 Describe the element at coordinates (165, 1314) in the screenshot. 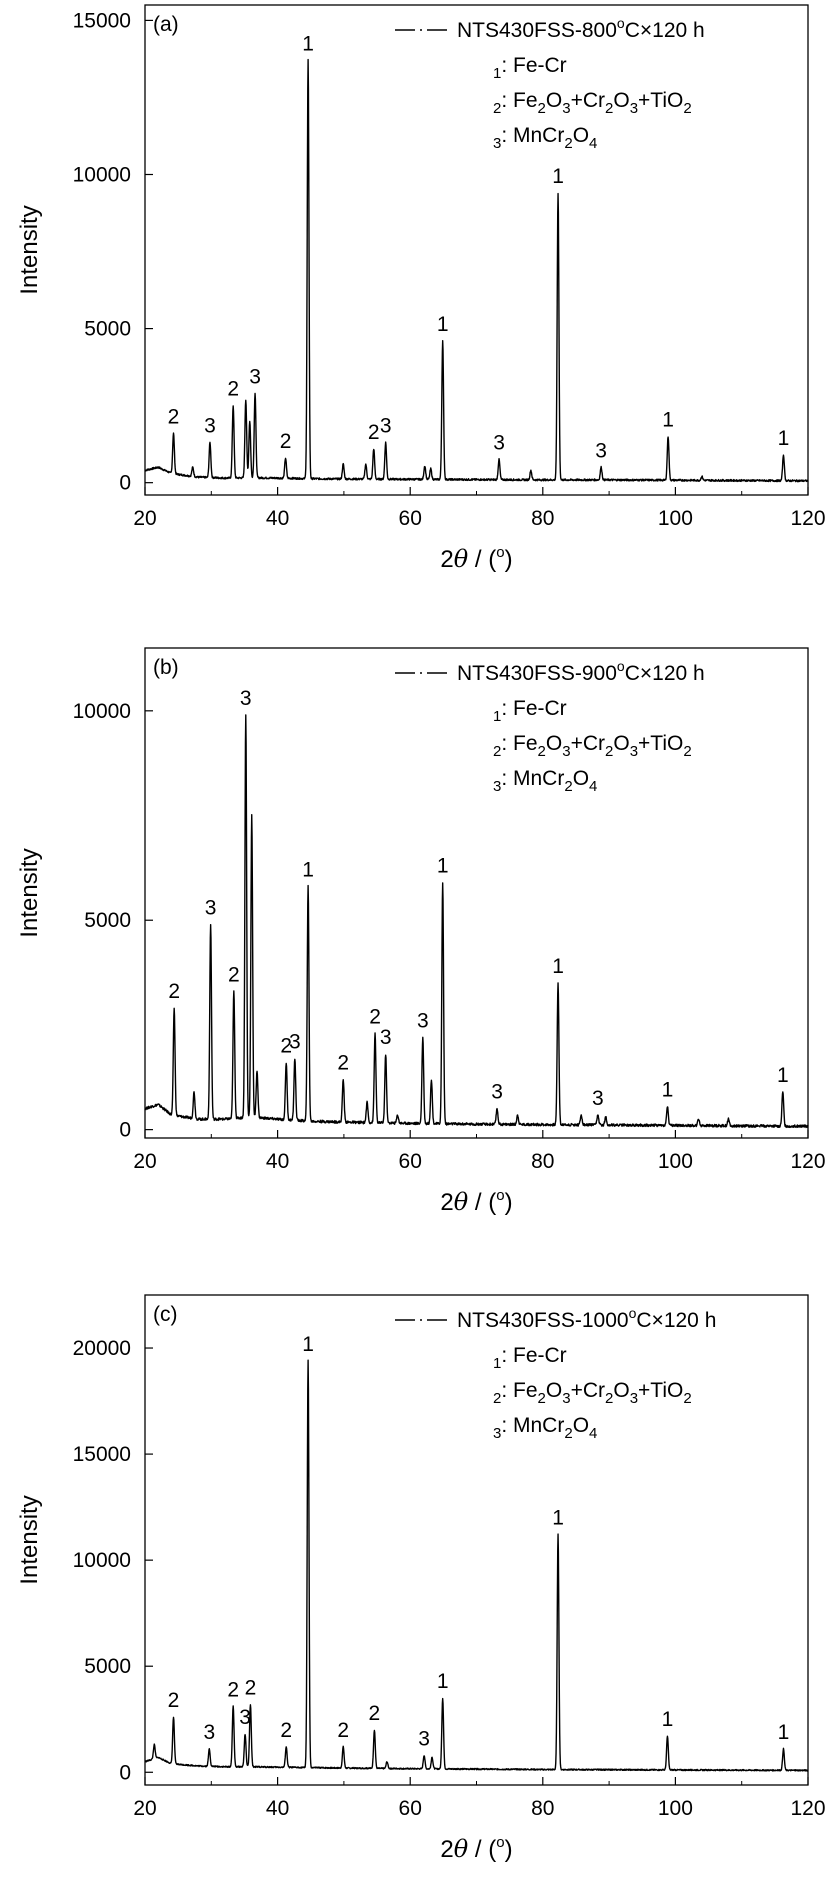

I see `panel-label: (c)` at that location.